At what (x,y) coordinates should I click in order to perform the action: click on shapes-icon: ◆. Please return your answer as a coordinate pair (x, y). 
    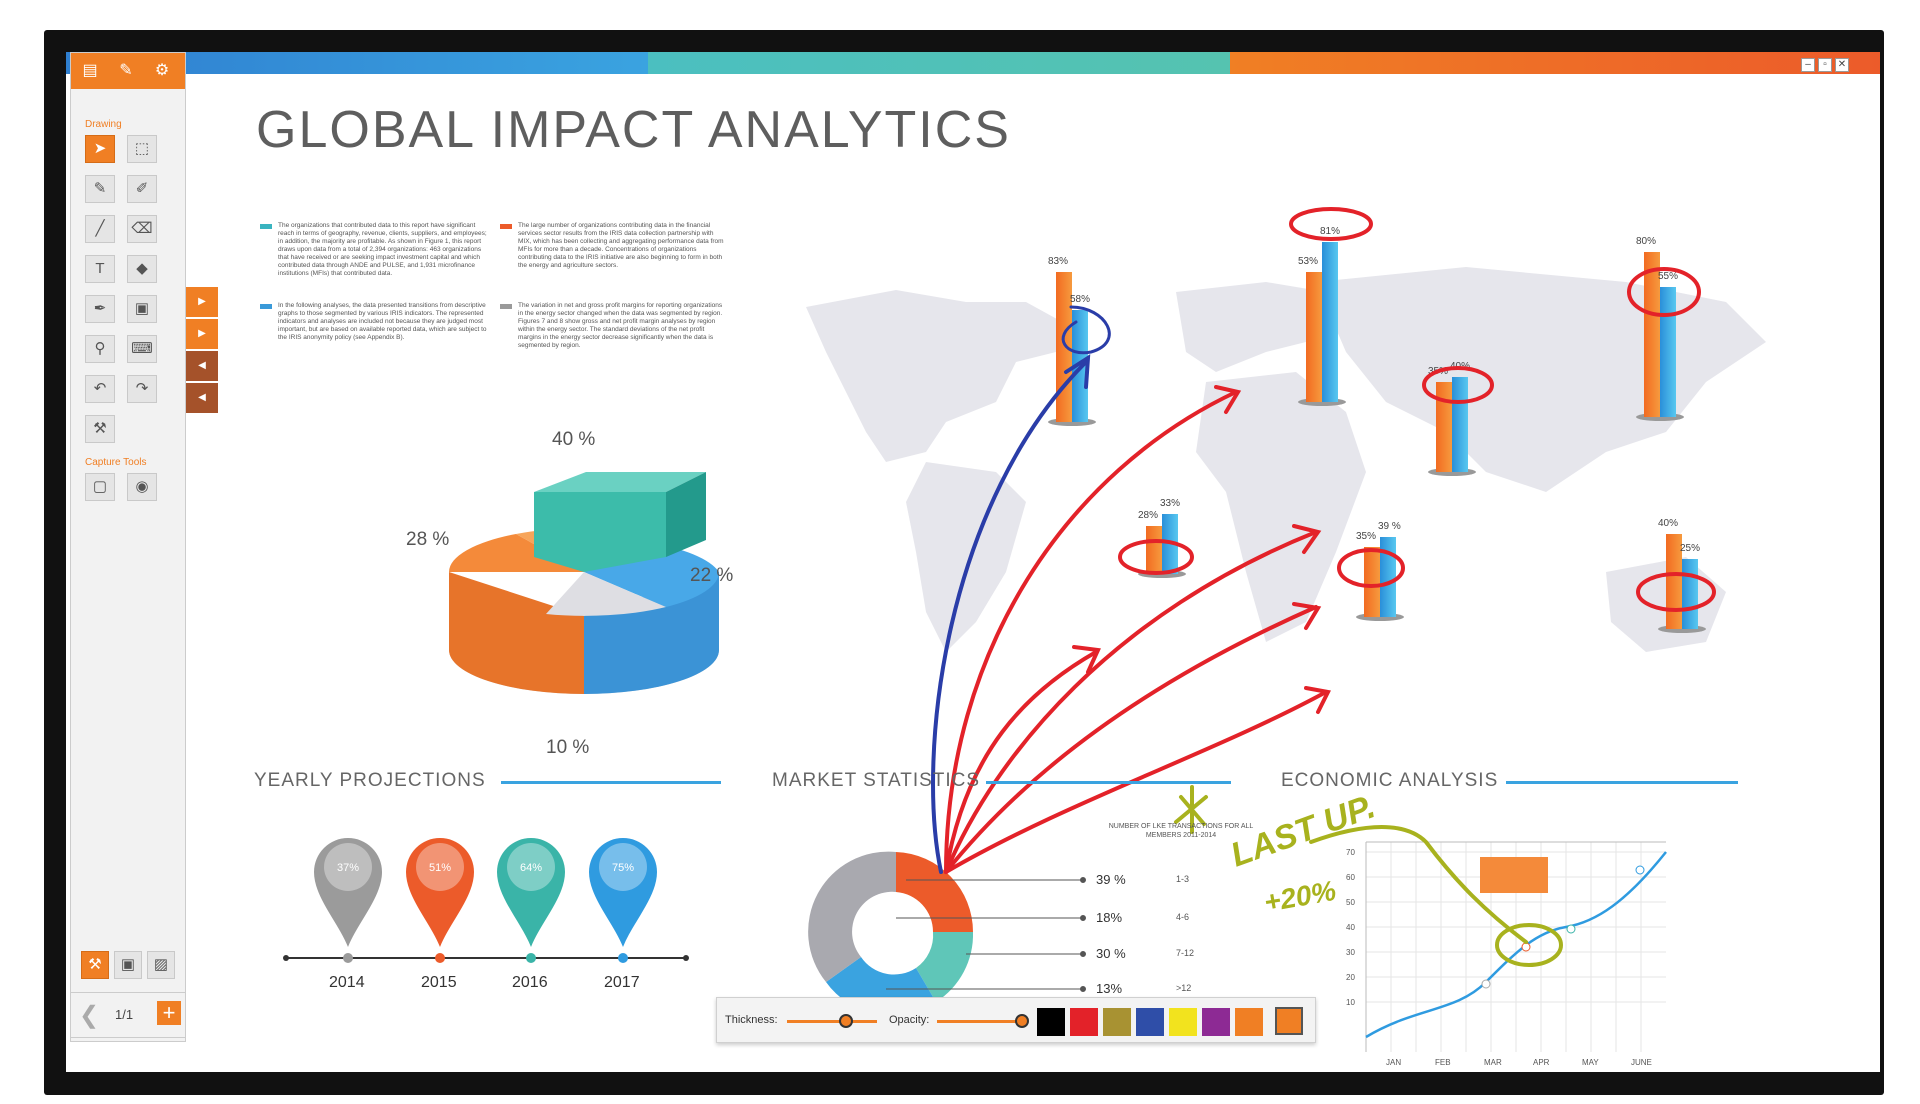
    Looking at the image, I should click on (142, 269).